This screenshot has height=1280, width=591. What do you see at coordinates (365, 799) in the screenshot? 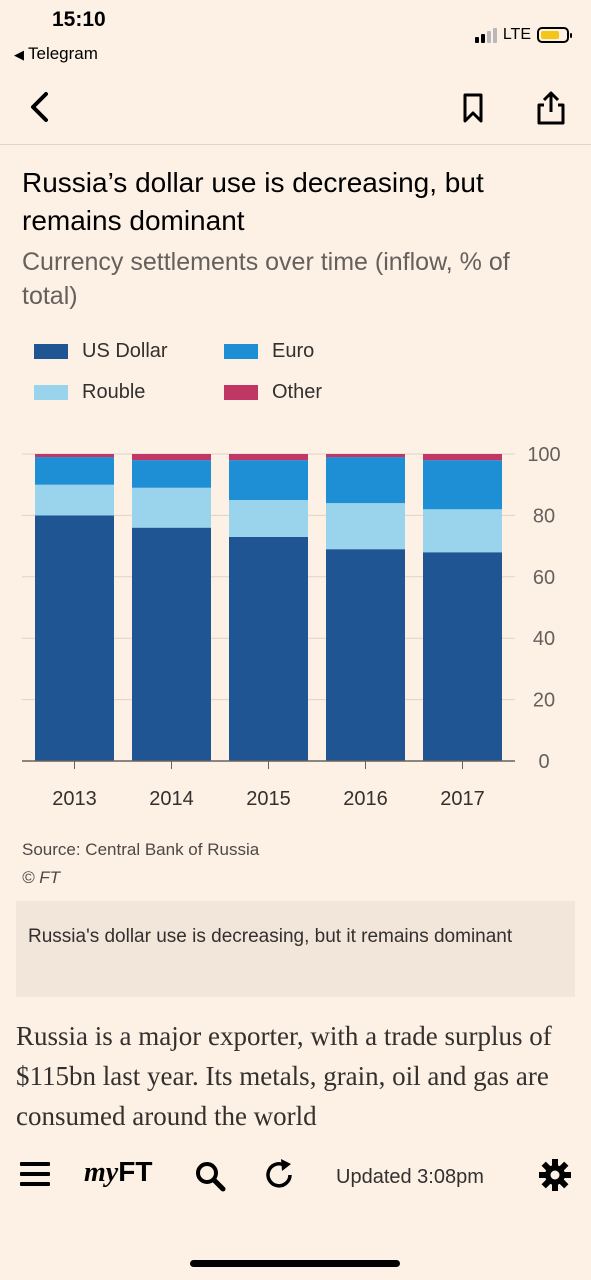
I see `x-tick-label: 2016` at bounding box center [365, 799].